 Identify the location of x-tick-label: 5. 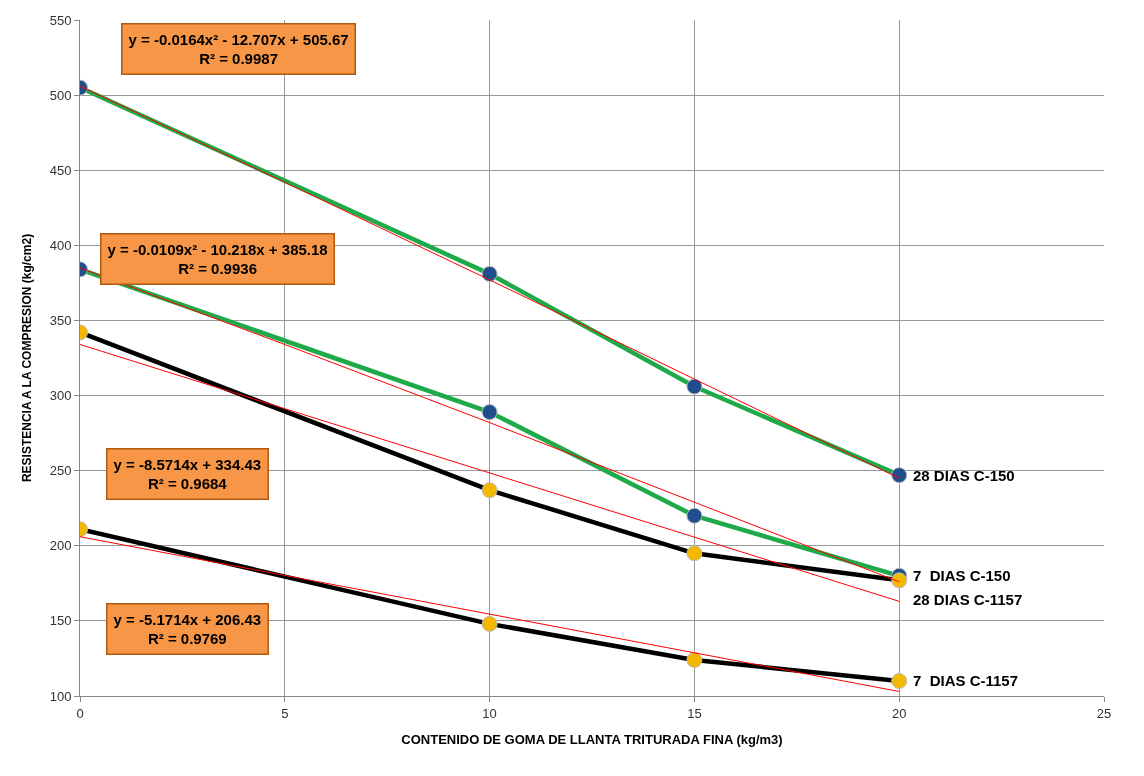
(285, 713).